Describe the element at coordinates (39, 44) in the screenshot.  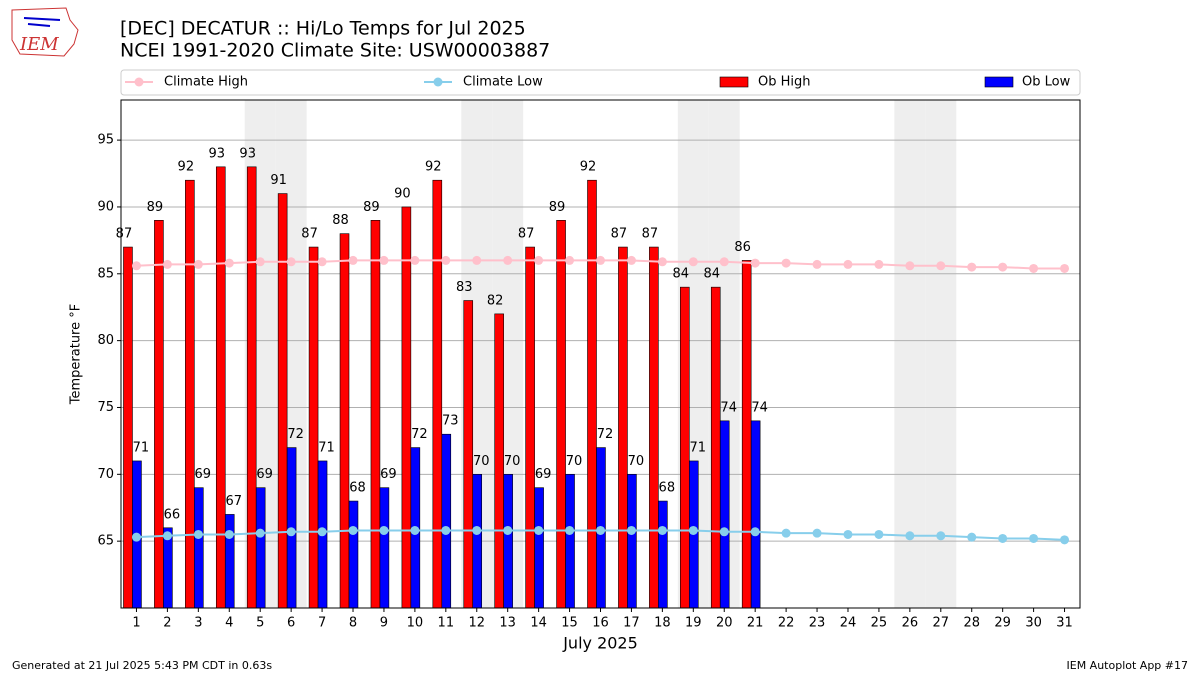
I see `logo-text: IEM` at that location.